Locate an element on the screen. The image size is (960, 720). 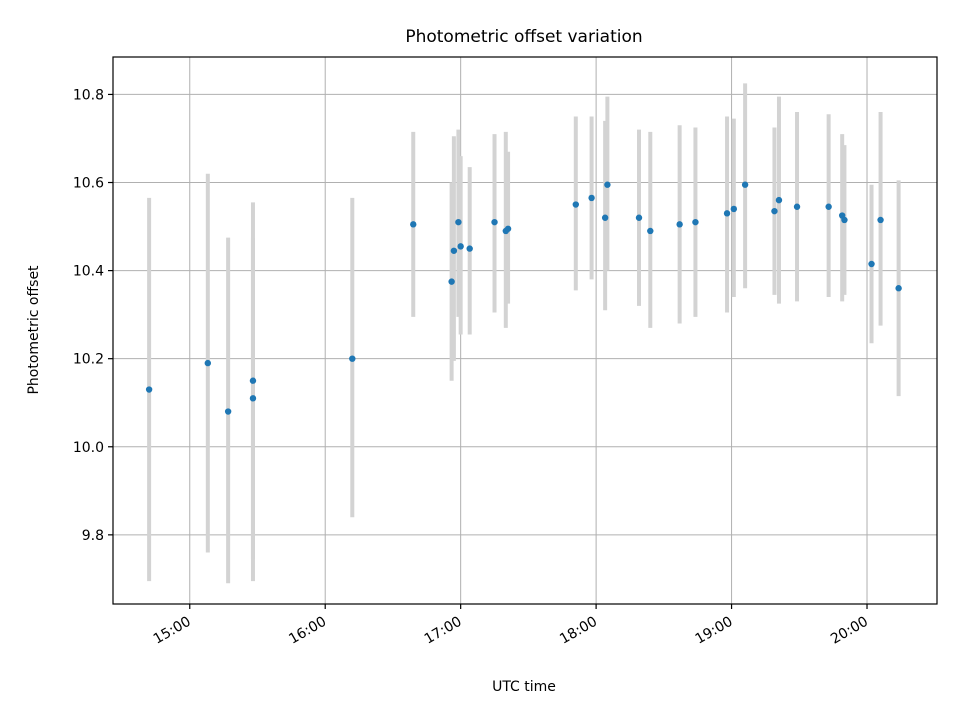
y-tick-label: 10.0 is located at coordinates (88, 448).